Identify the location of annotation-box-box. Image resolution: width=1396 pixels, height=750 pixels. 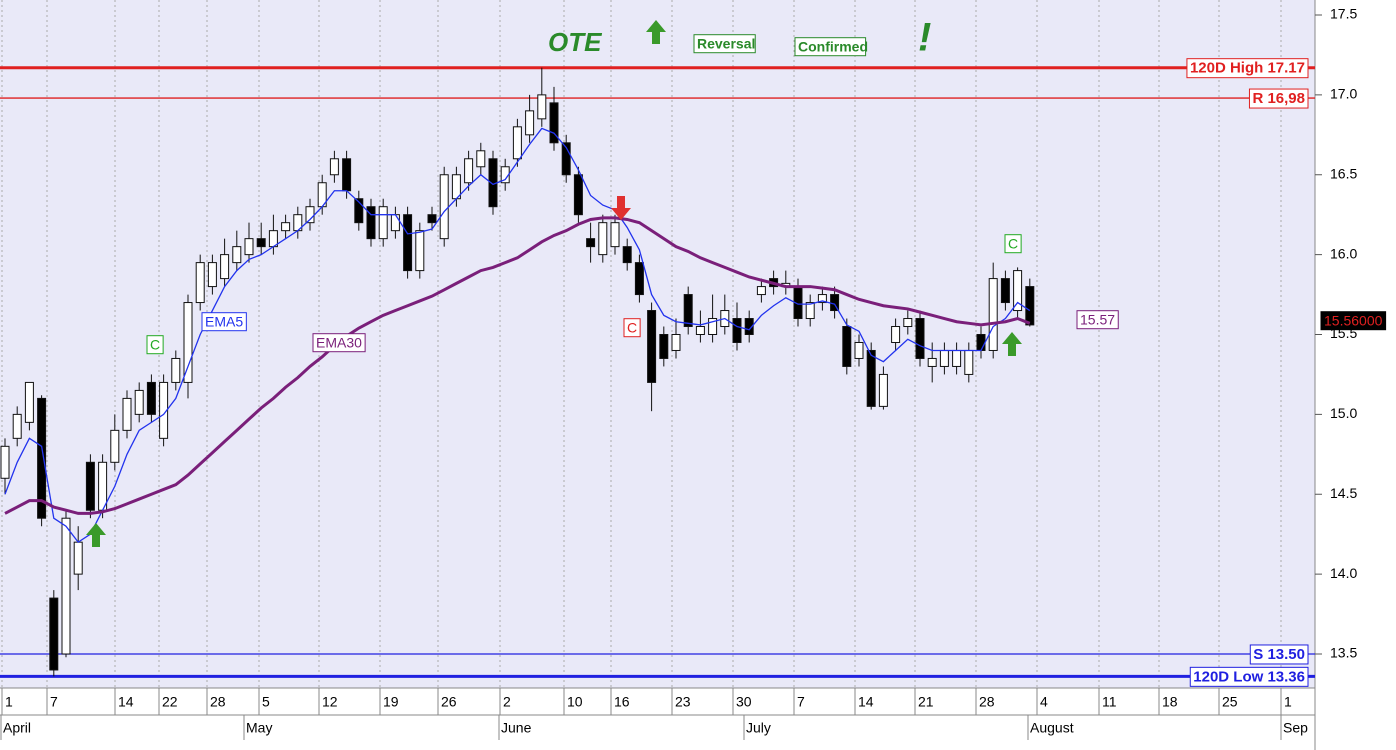
(724, 44).